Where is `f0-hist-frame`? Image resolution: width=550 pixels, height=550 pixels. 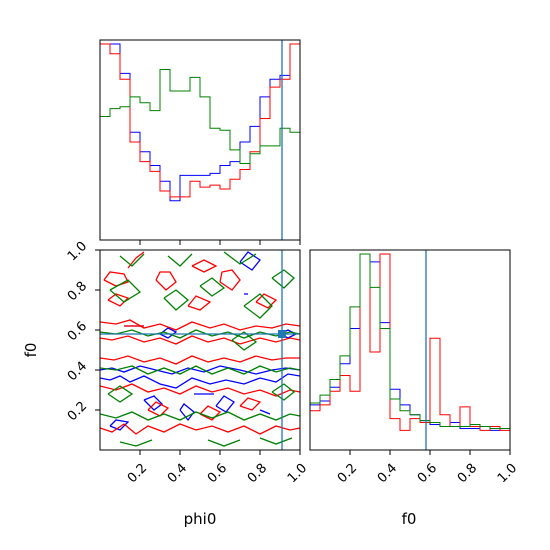
f0-hist-frame is located at coordinates (410, 350).